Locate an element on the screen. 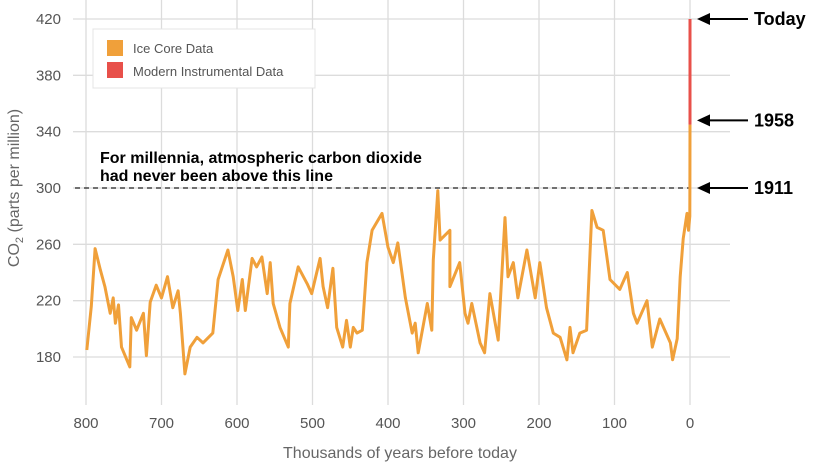  y-axis-label: CO2 (parts per million) is located at coordinates (16, 188).